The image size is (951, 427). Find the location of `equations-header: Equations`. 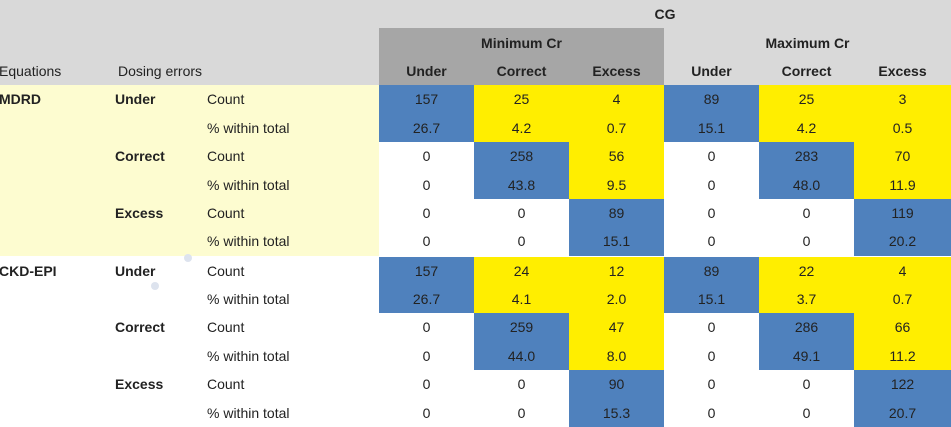

equations-header: Equations is located at coordinates (57, 71).